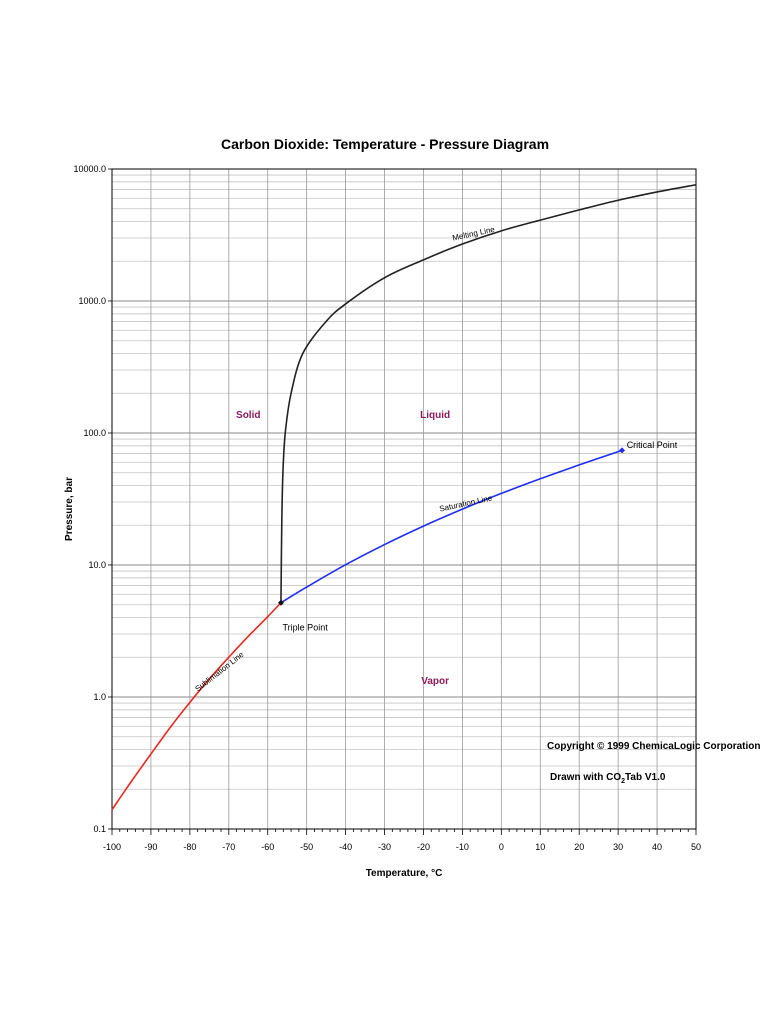 The width and height of the screenshot is (768, 1029). What do you see at coordinates (89, 169) in the screenshot?
I see `y-tick-label: 10000.0` at bounding box center [89, 169].